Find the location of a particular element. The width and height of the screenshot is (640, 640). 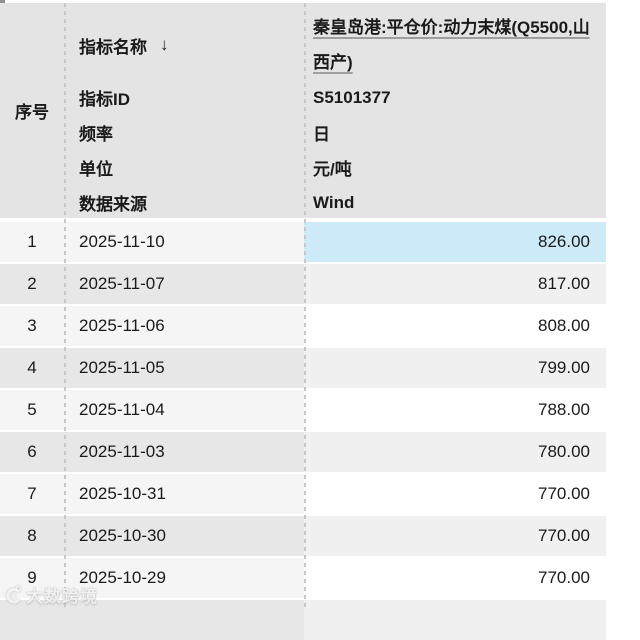

table-row: 9 2025-10-29 770.00 is located at coordinates (303, 578).